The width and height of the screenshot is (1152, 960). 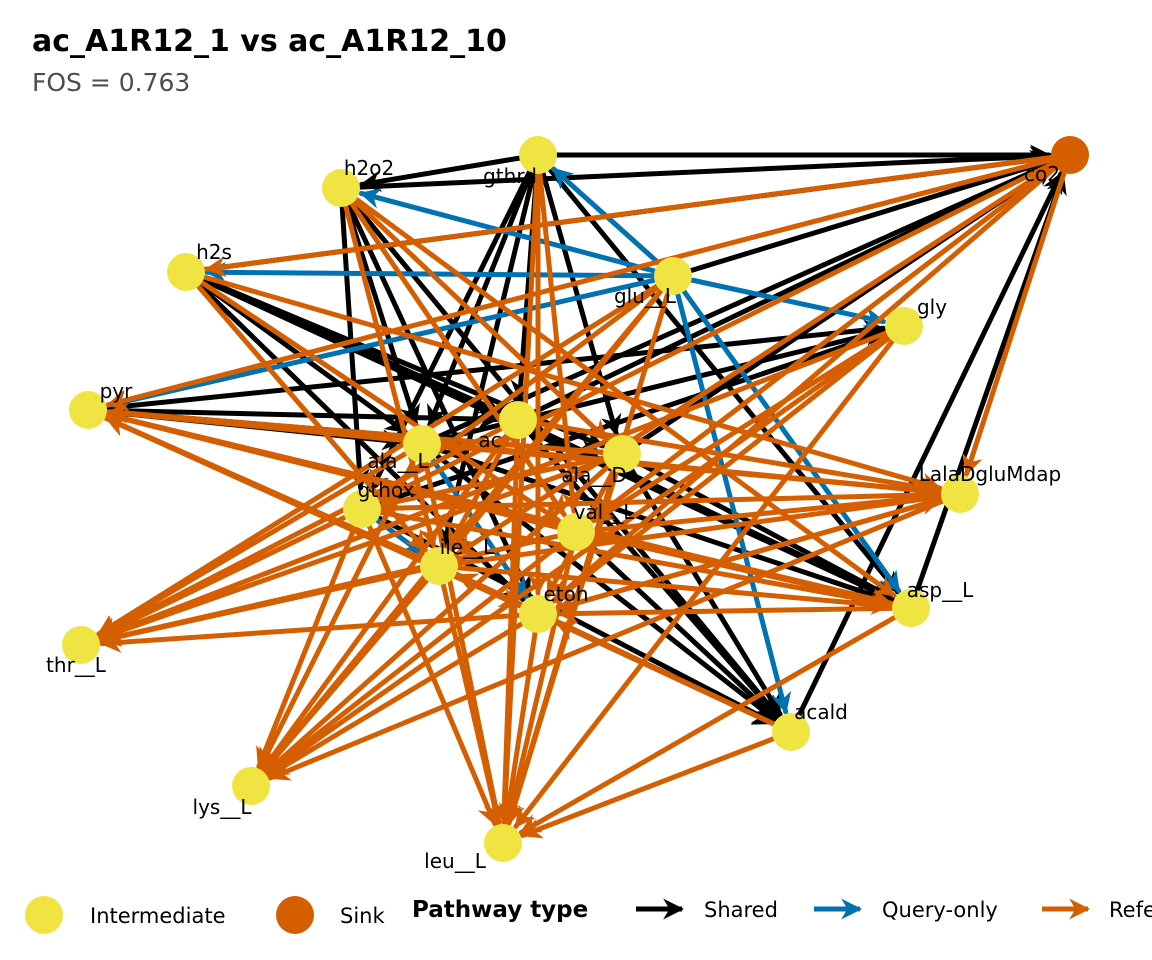 I want to click on edge-pyr-to-ac, so click(x=302, y=418).